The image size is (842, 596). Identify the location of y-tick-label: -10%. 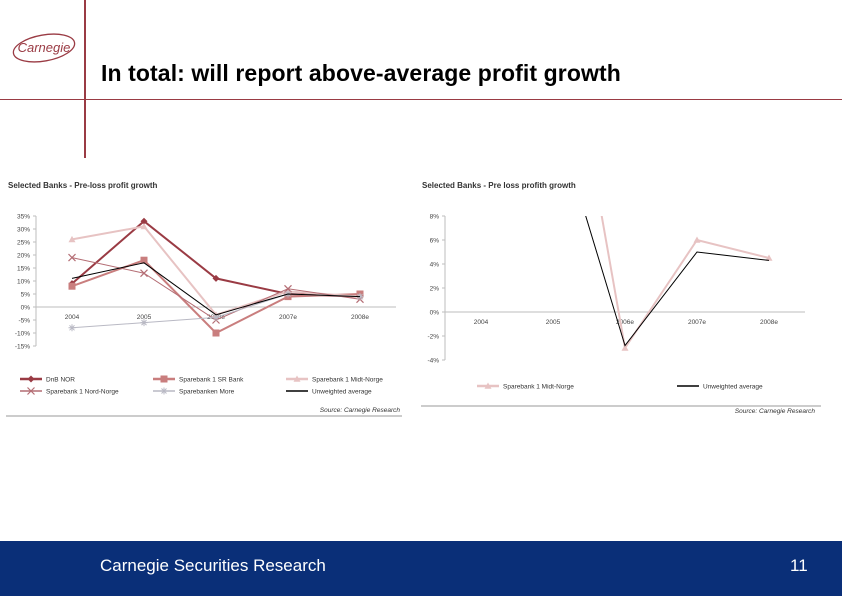
(22, 334).